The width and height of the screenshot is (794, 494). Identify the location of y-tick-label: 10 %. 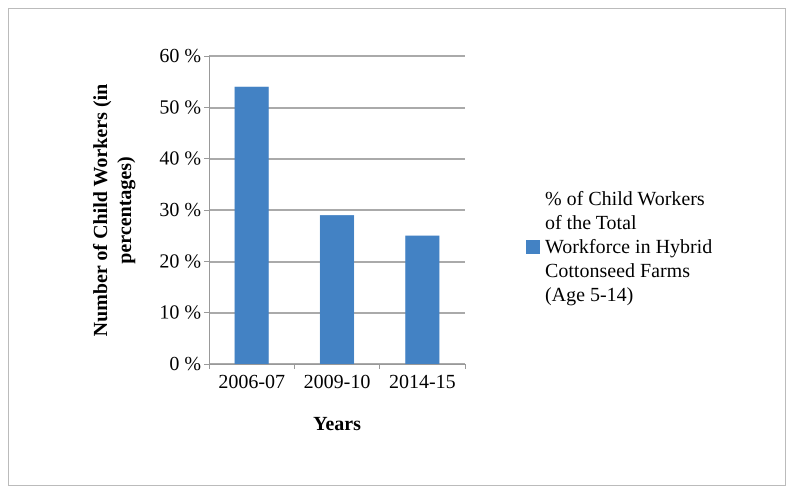
(180, 313).